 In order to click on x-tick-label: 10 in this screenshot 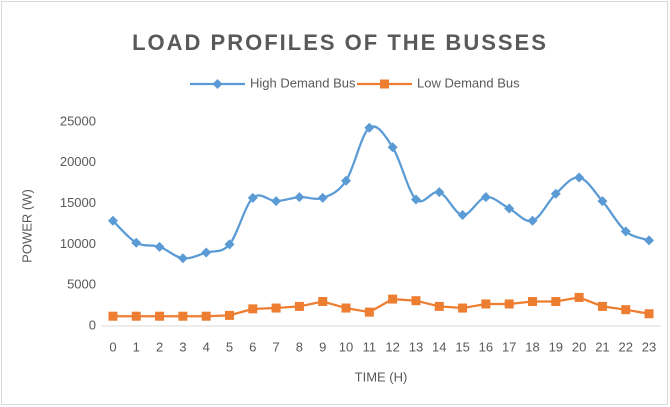, I will do `click(346, 346)`.